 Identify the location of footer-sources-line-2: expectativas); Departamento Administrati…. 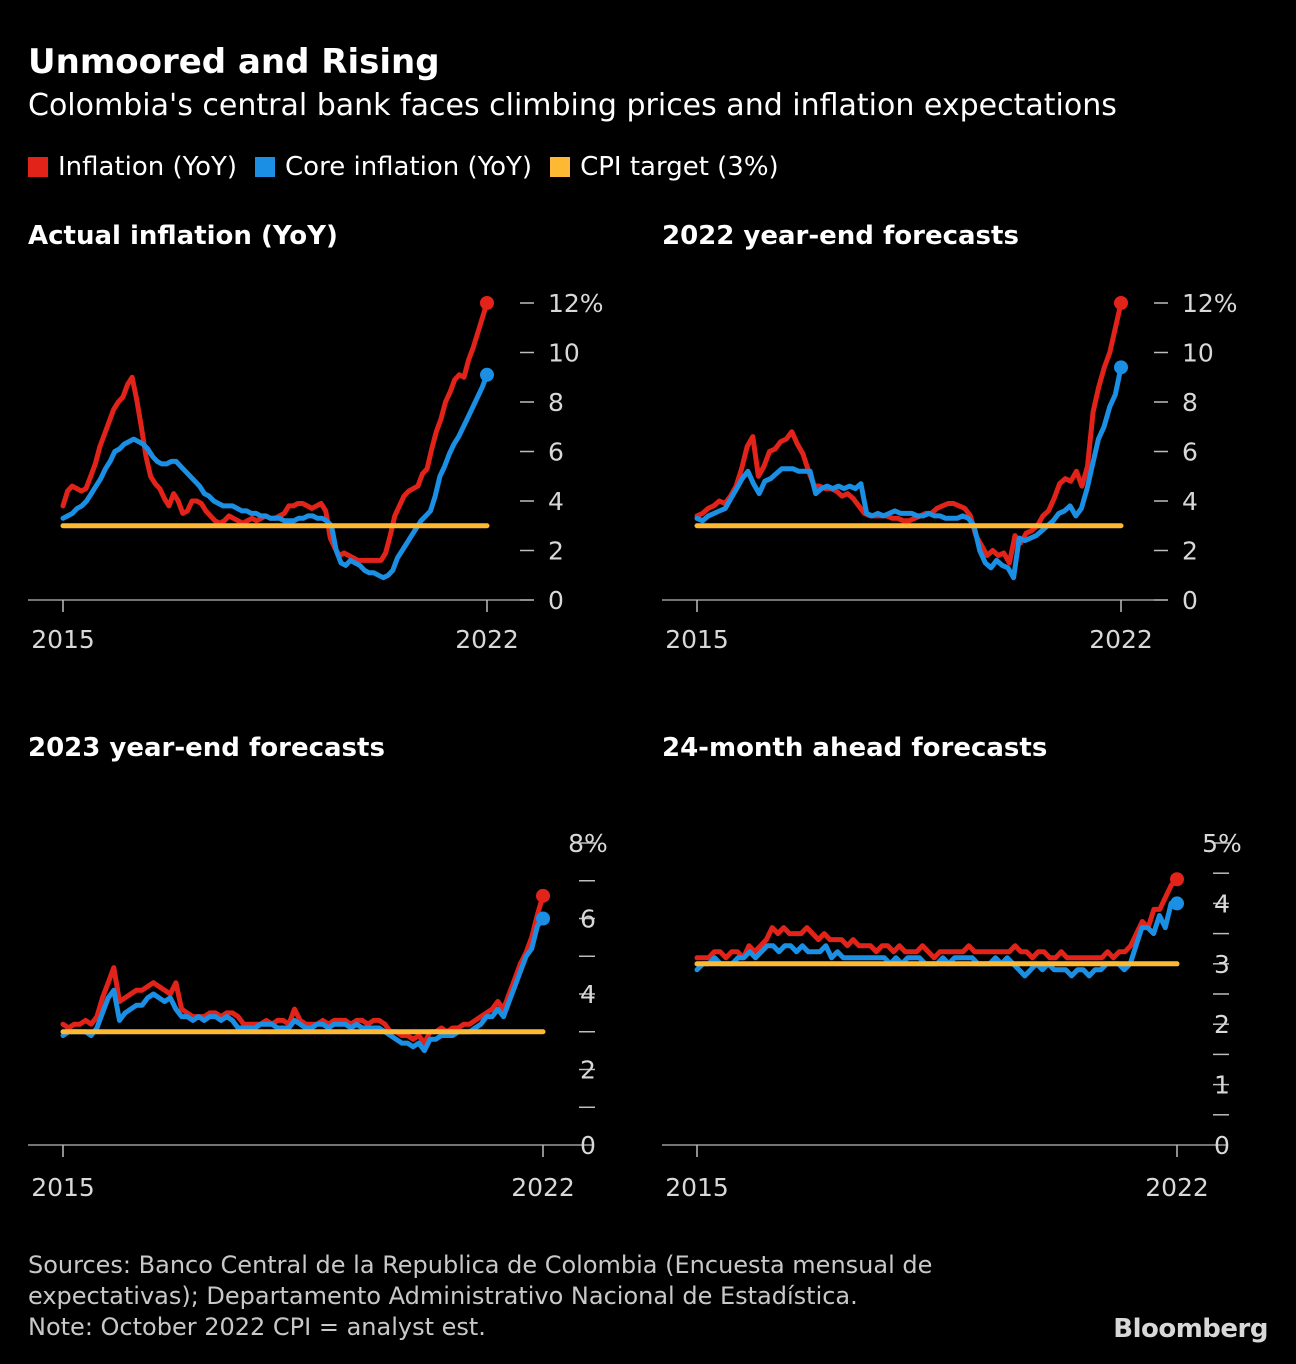
(443, 1296).